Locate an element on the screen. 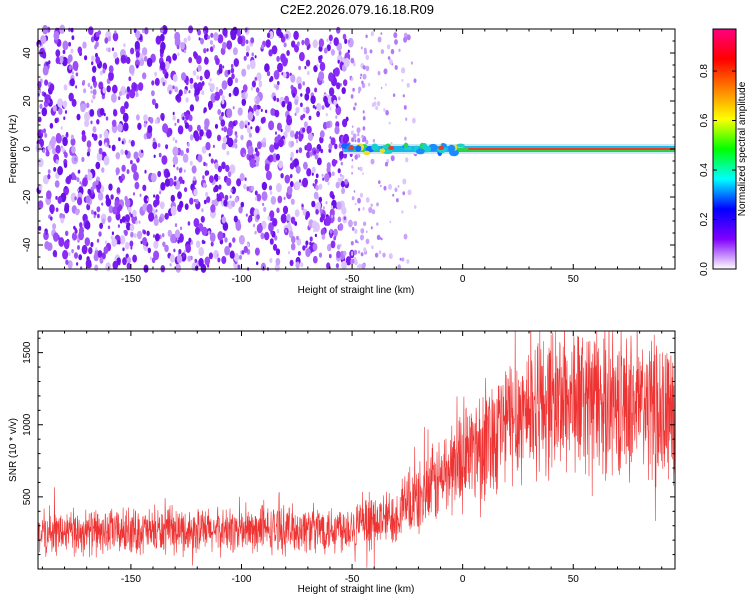 The image size is (750, 605). colorbar-tick-label: 0.6 is located at coordinates (704, 120).